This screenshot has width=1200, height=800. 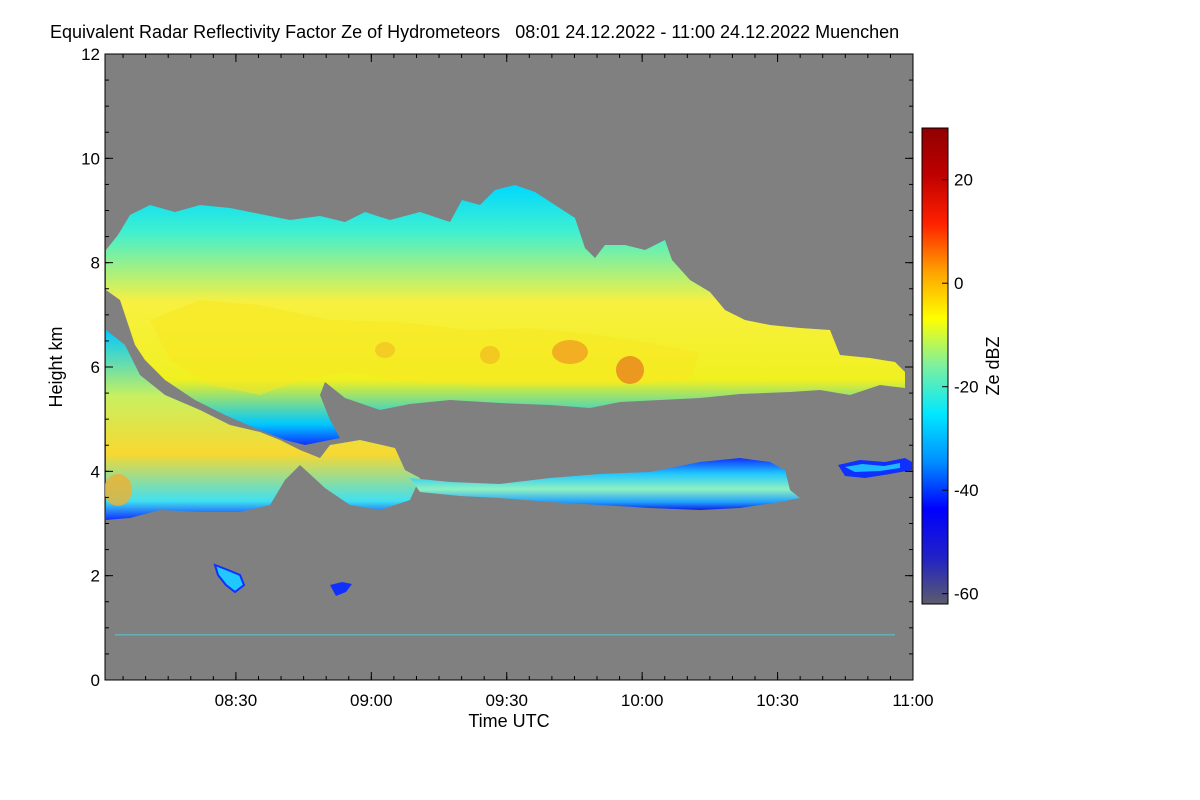 I want to click on y-tick-label: 2, so click(x=95, y=576).